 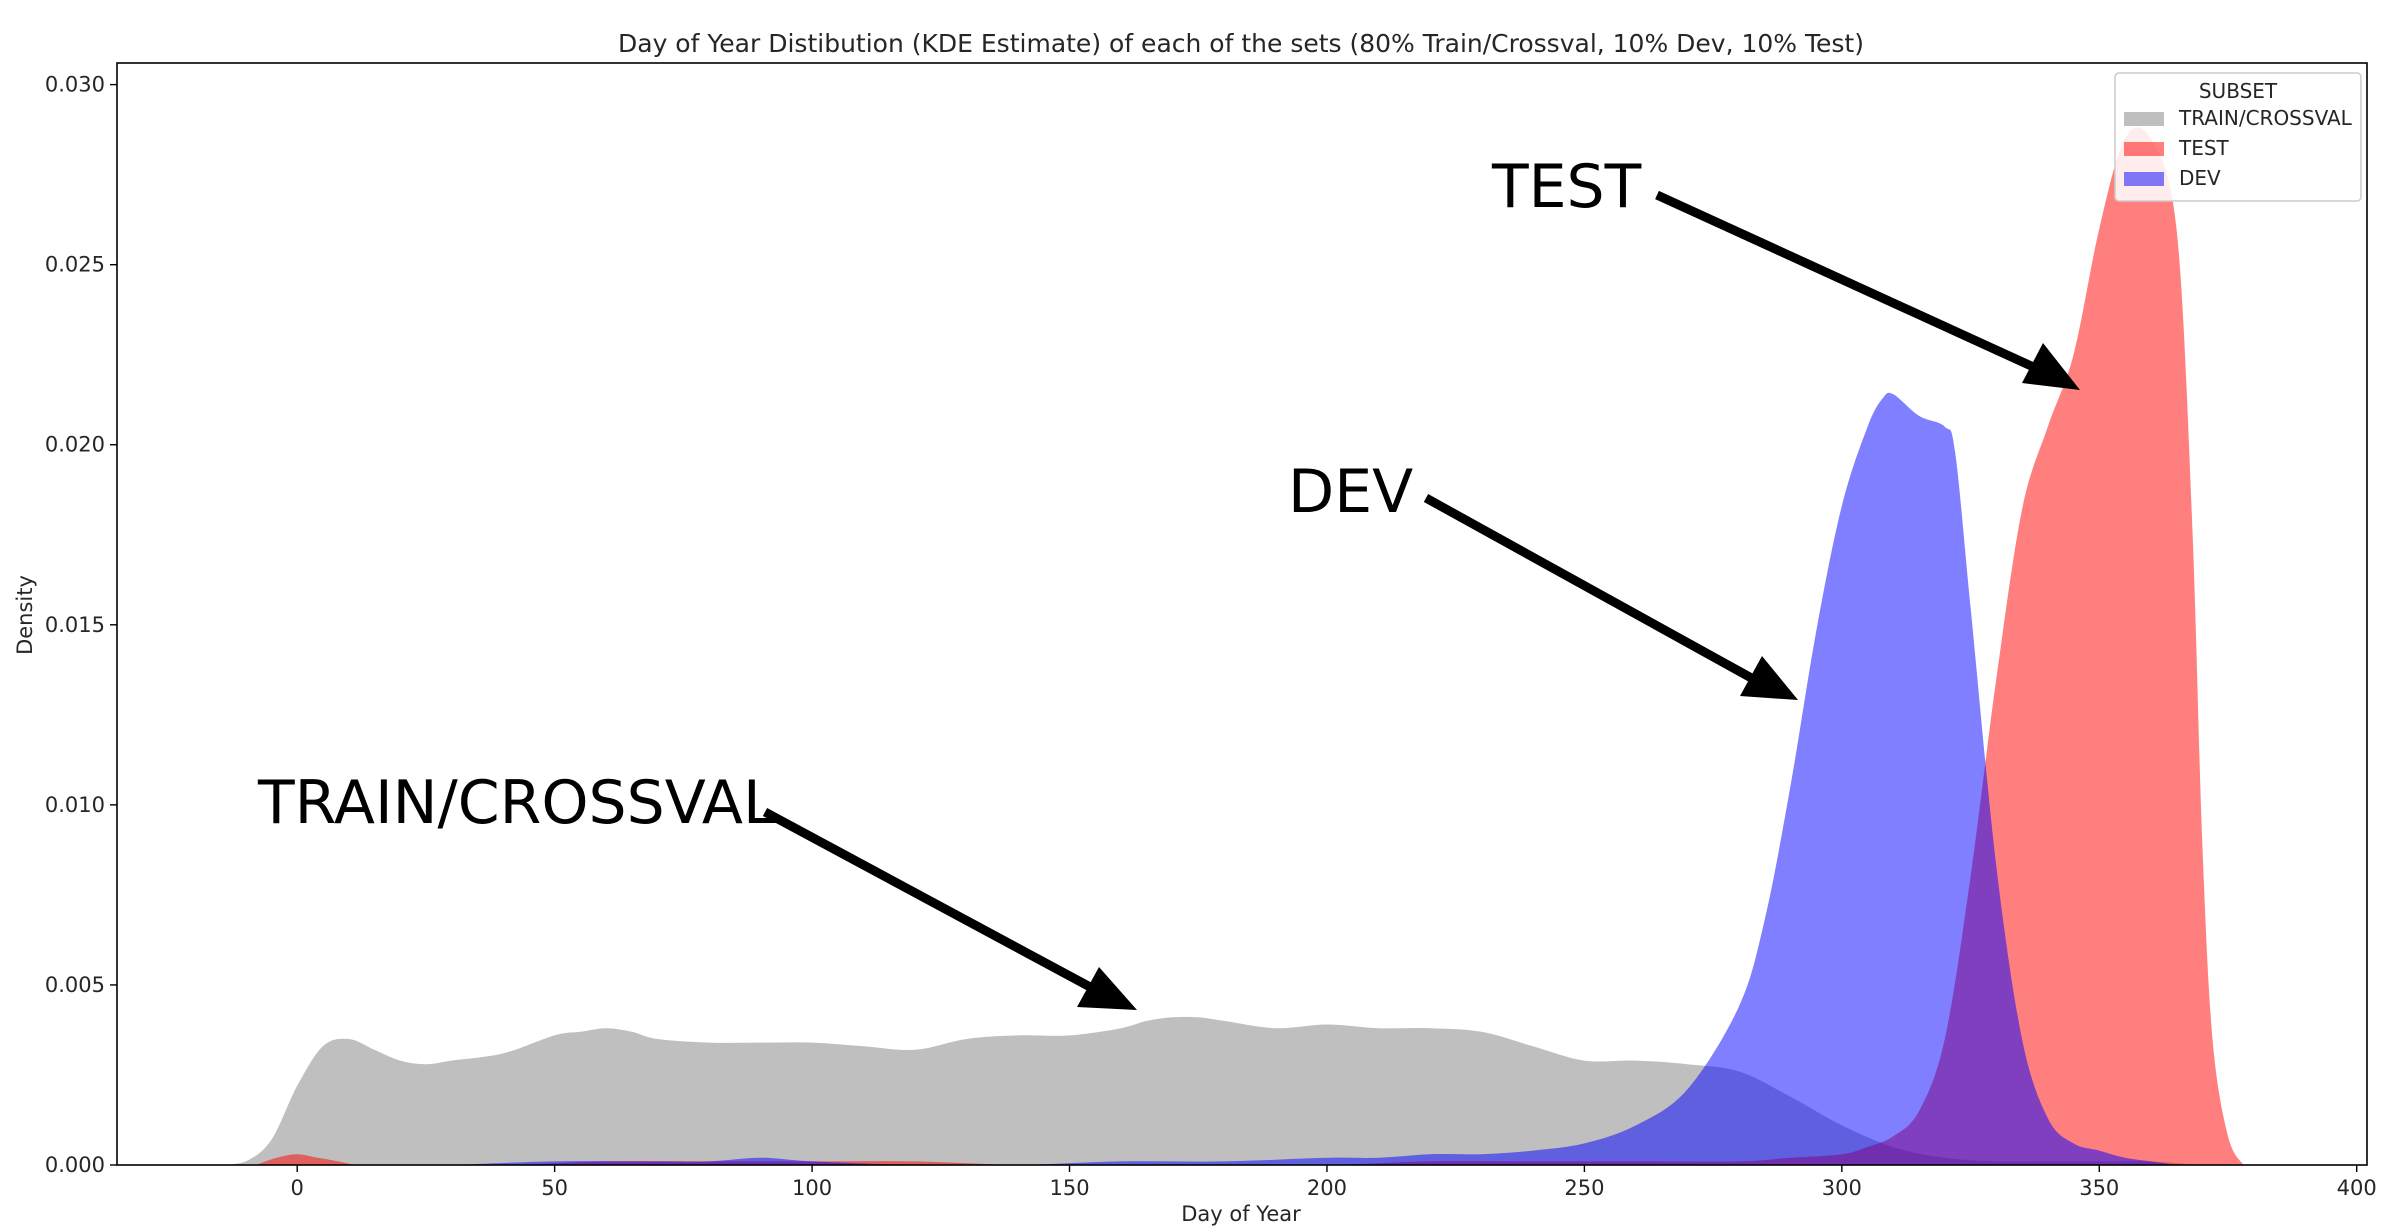 What do you see at coordinates (75, 625) in the screenshot?
I see `y-tick-label: 0.015` at bounding box center [75, 625].